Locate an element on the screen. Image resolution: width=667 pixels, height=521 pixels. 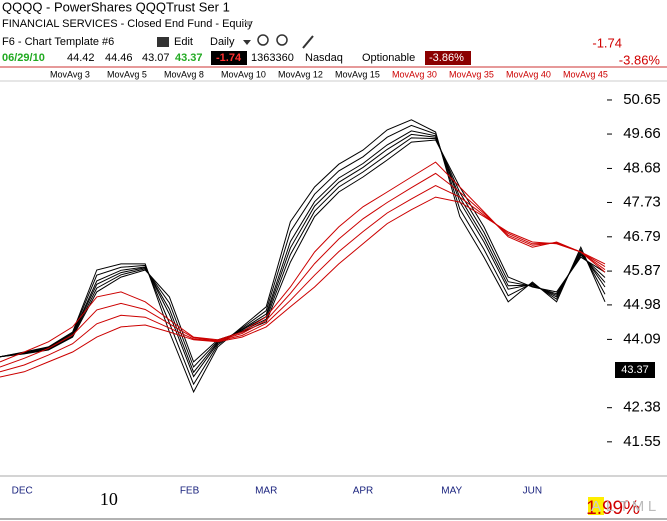
y-tick-label: 42.38 is located at coordinates (642, 407).